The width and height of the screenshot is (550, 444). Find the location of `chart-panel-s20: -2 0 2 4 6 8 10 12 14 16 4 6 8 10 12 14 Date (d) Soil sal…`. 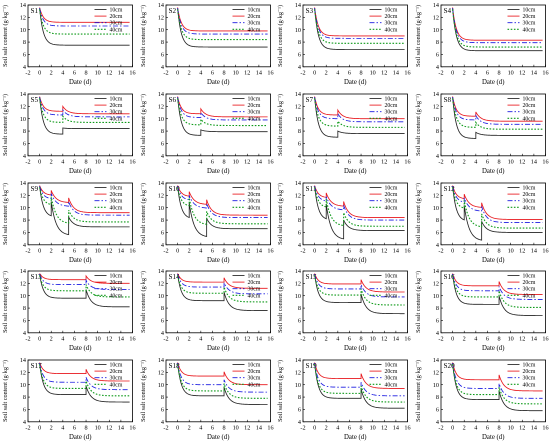

chart-panel-s20: -2 0 2 4 6 8 10 12 14 16 4 6 8 10 12 14 Date (d) Soil sal… is located at coordinates (482, 399).